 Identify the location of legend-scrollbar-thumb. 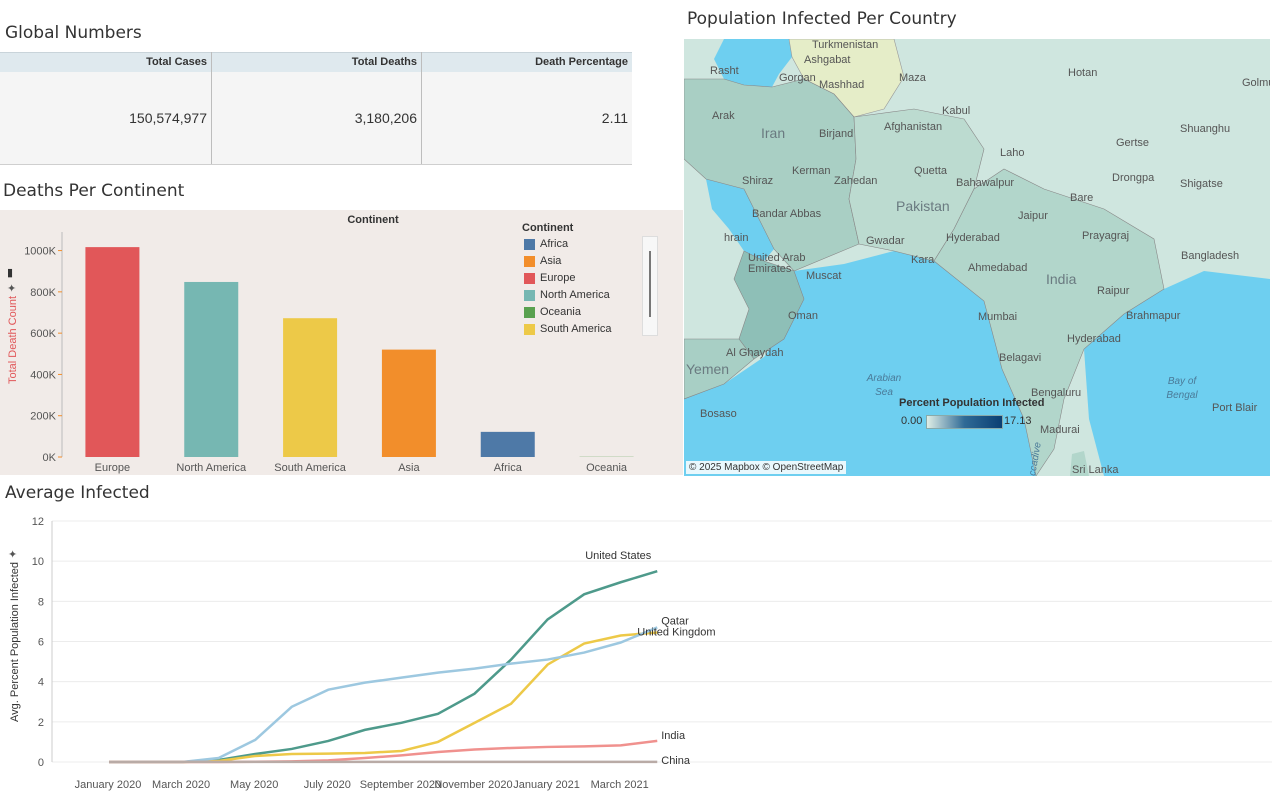
(650, 284).